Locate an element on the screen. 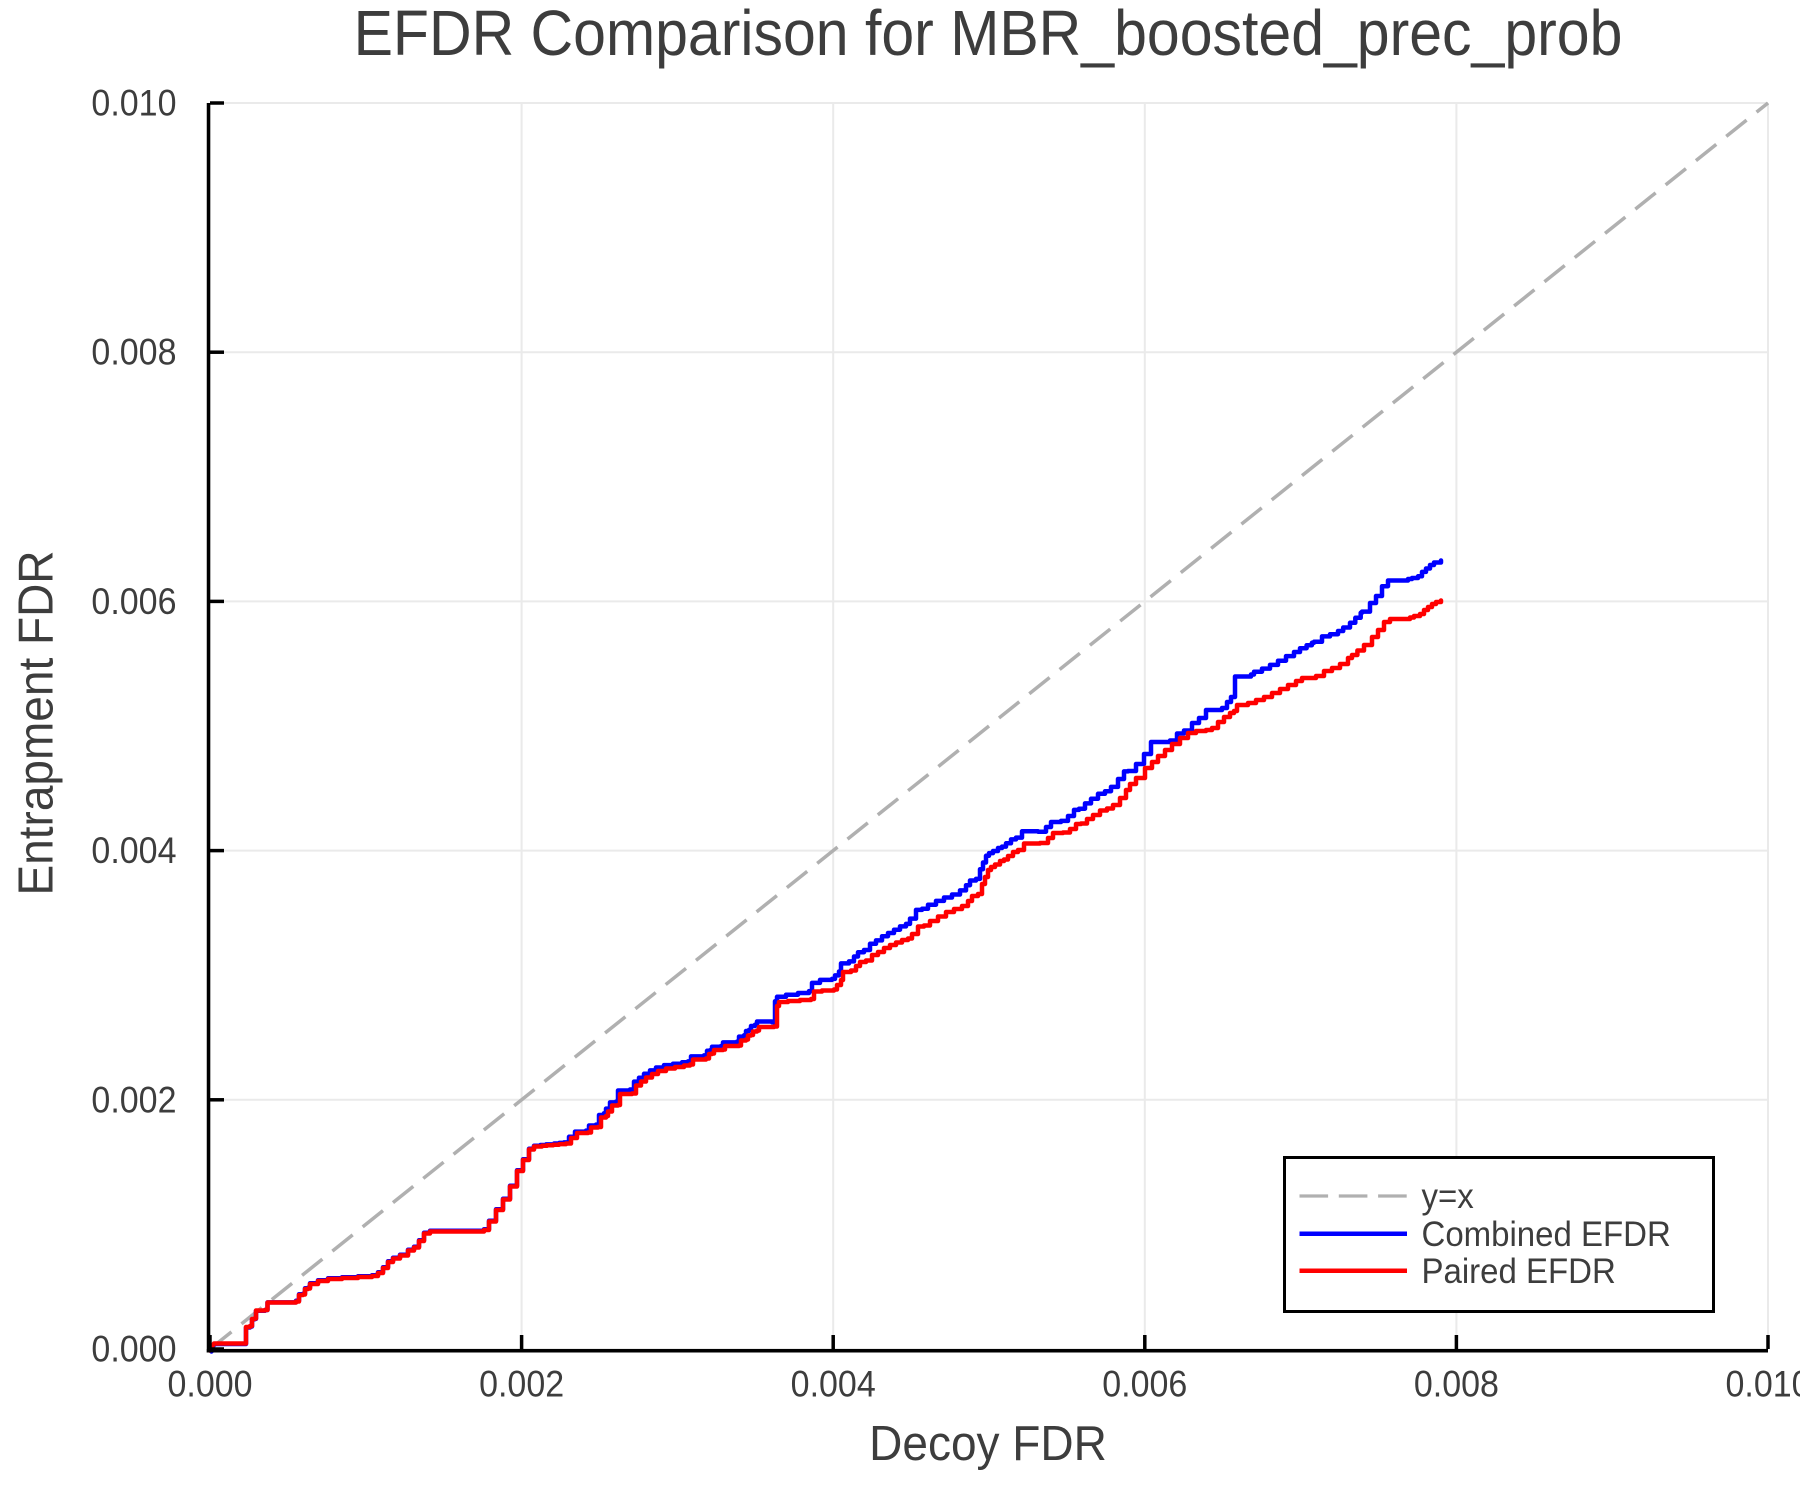  svg-text: Combined EFDR is located at coordinates (1546, 1234).